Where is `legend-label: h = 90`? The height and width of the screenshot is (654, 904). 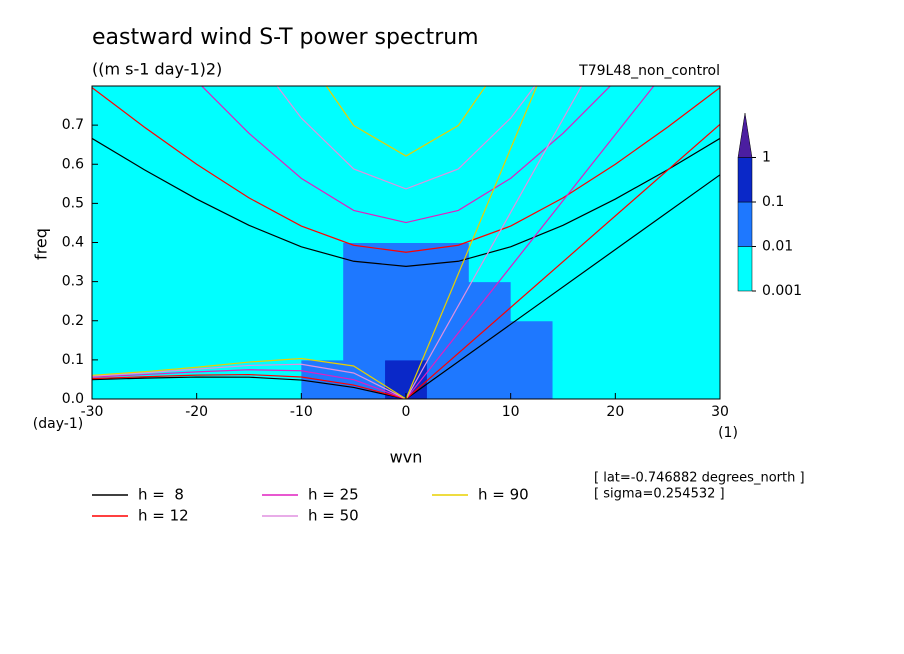 legend-label: h = 90 is located at coordinates (503, 495).